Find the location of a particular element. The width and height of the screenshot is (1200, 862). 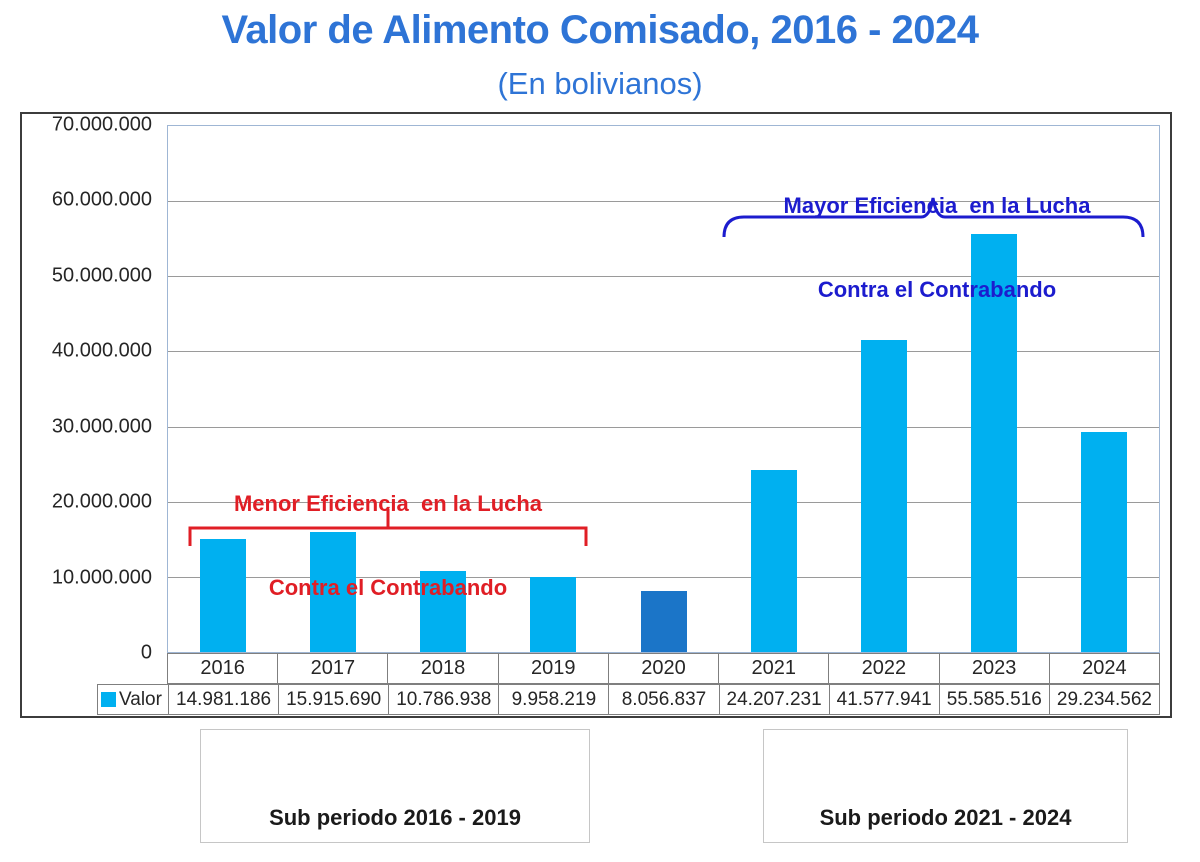

bar-2016 is located at coordinates (223, 595).